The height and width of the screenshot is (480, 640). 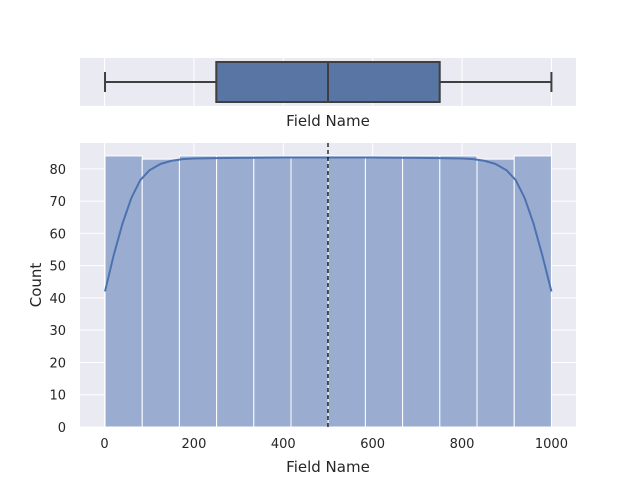 I want to click on x-tick-label: 200, so click(x=194, y=444).